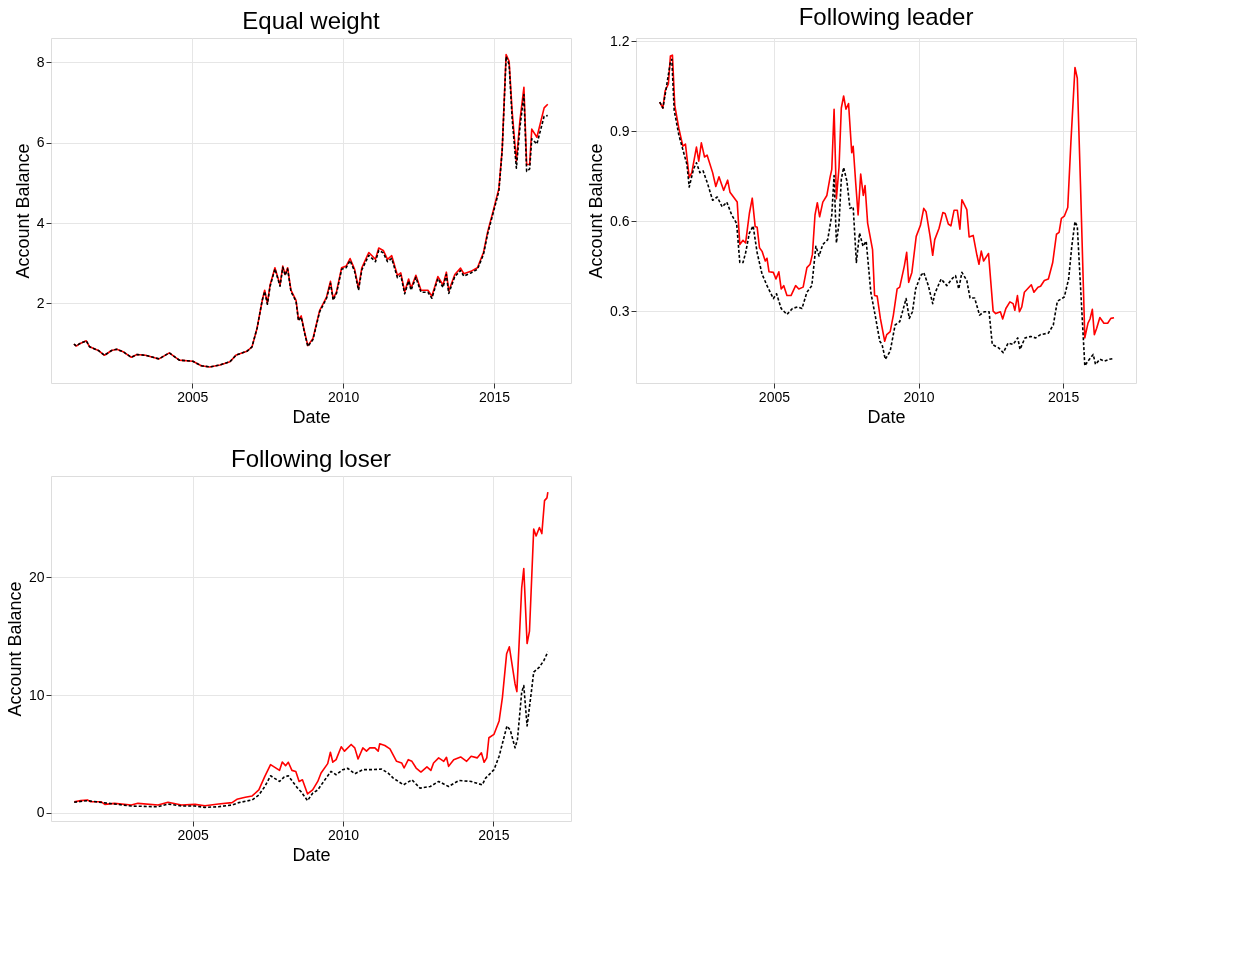  What do you see at coordinates (311, 458) in the screenshot?
I see `chart-title: Following loser` at bounding box center [311, 458].